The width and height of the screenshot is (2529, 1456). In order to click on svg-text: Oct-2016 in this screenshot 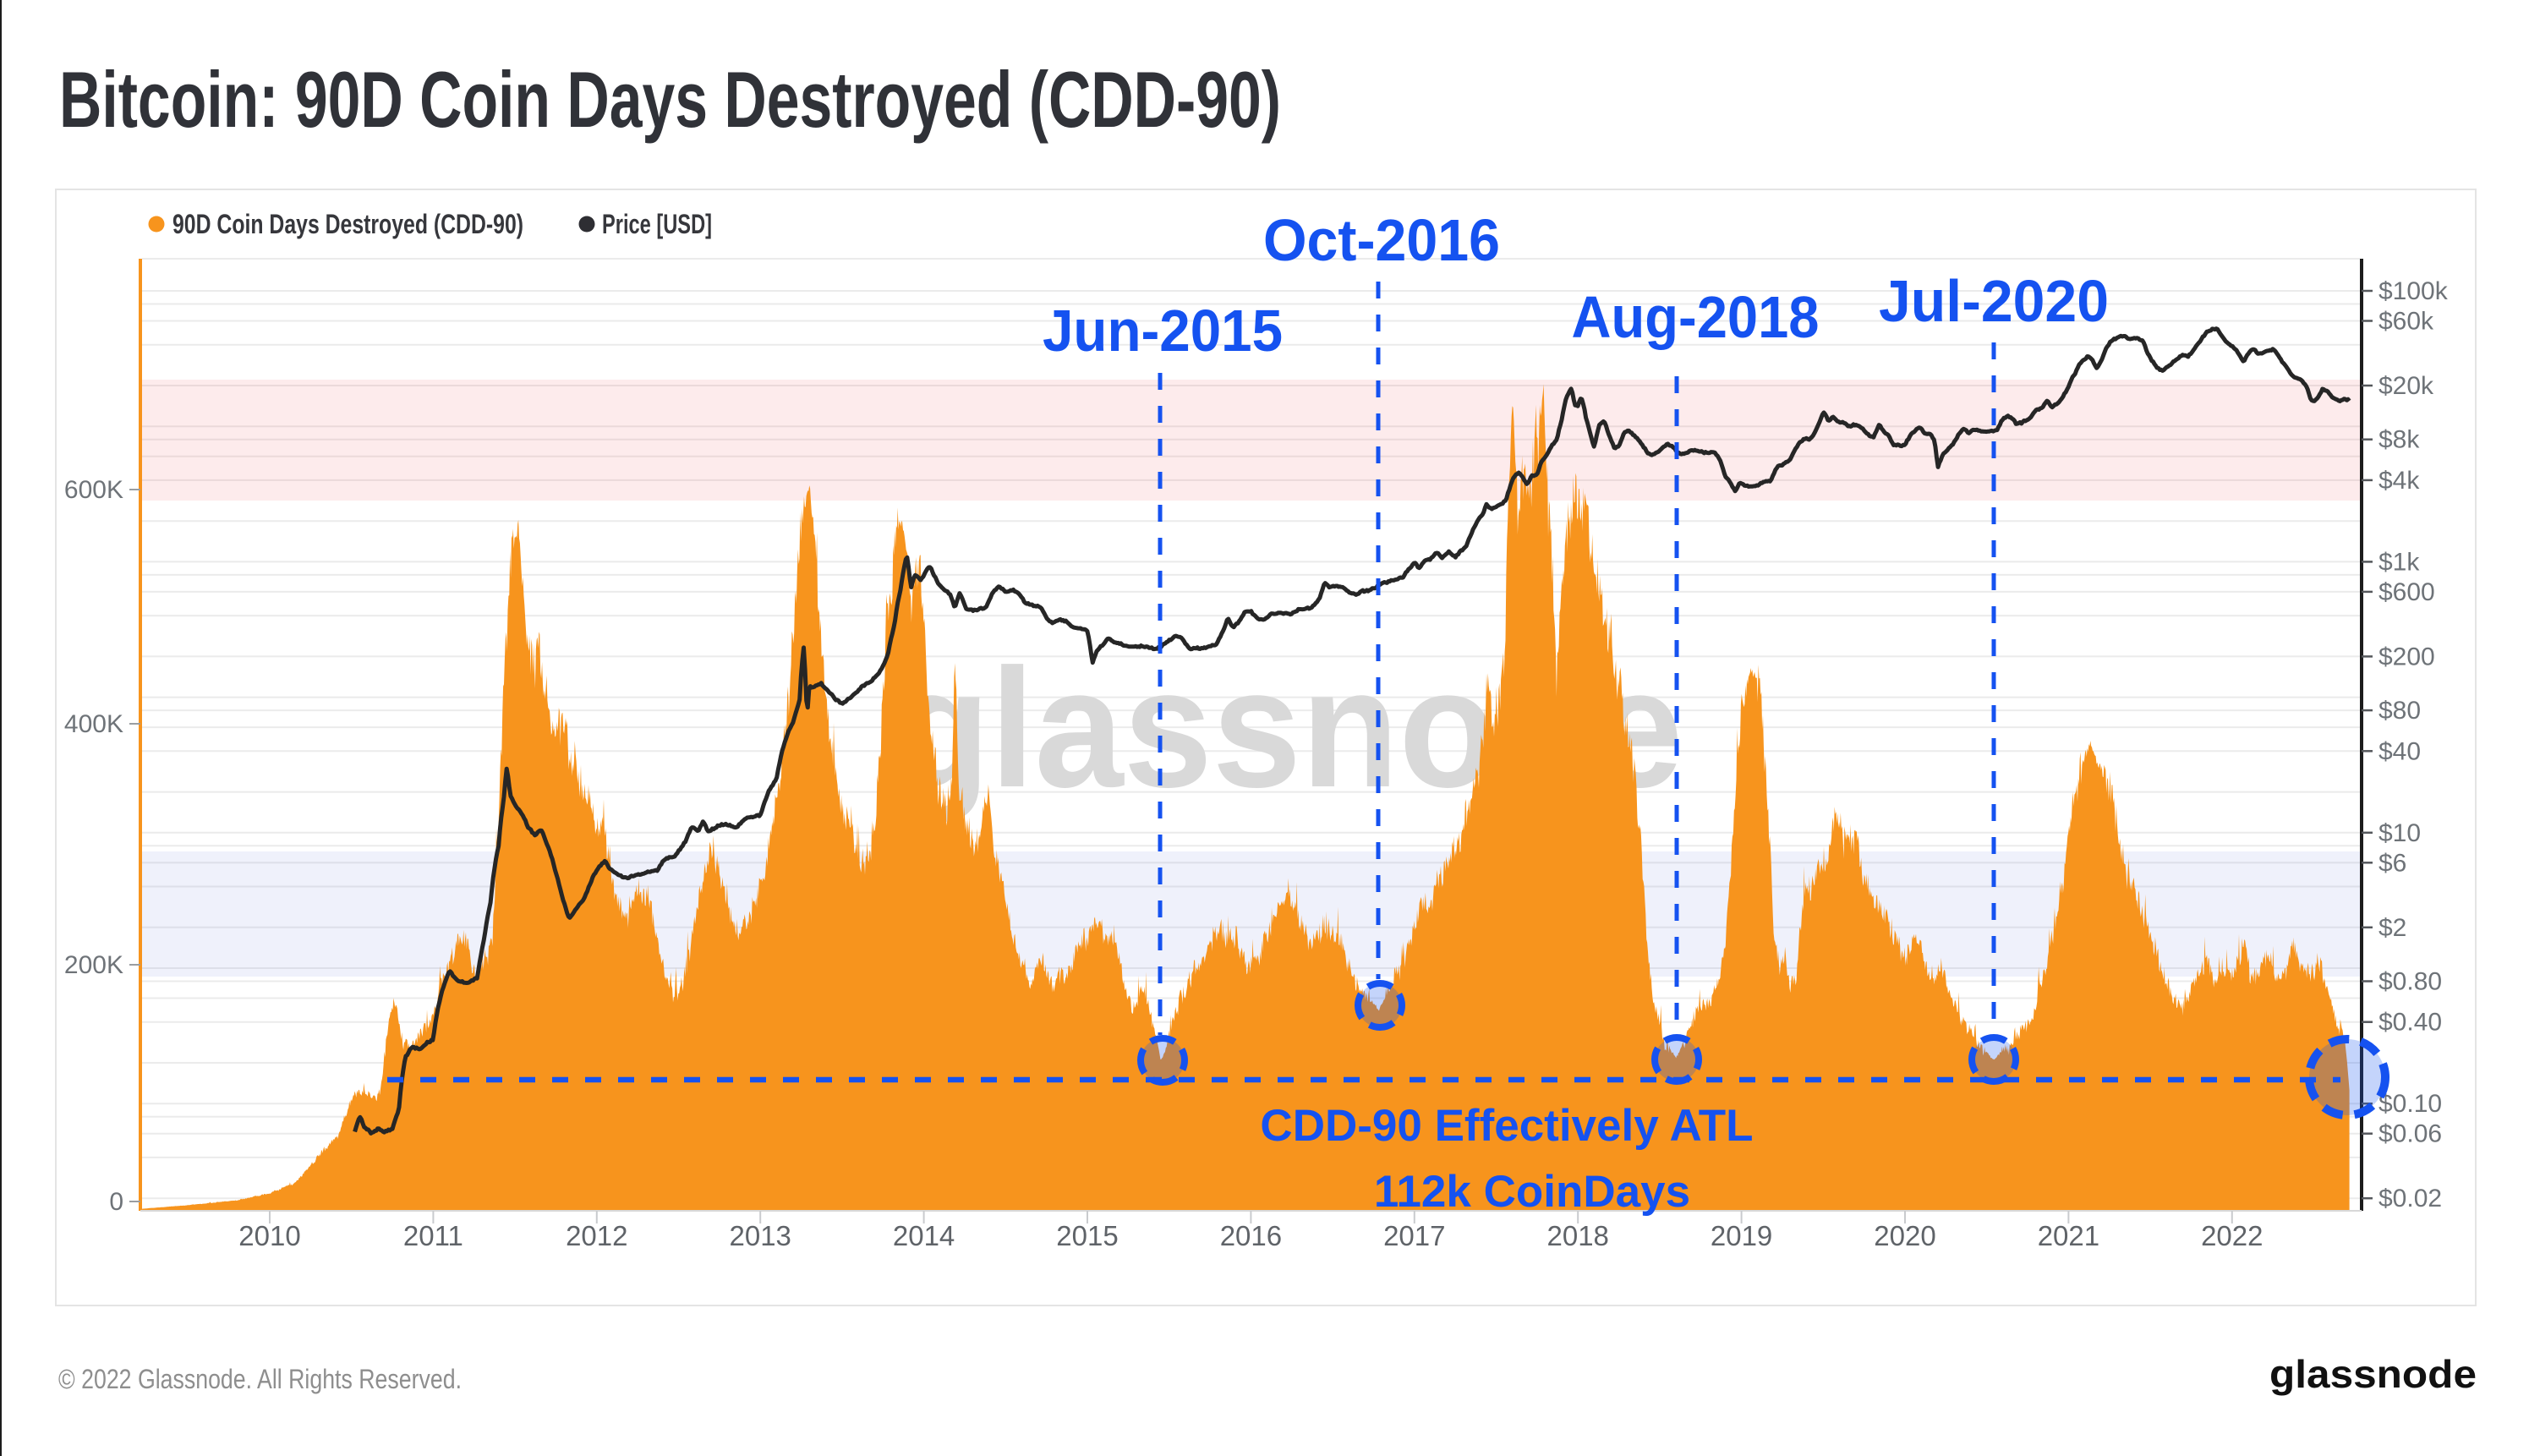, I will do `click(1381, 240)`.